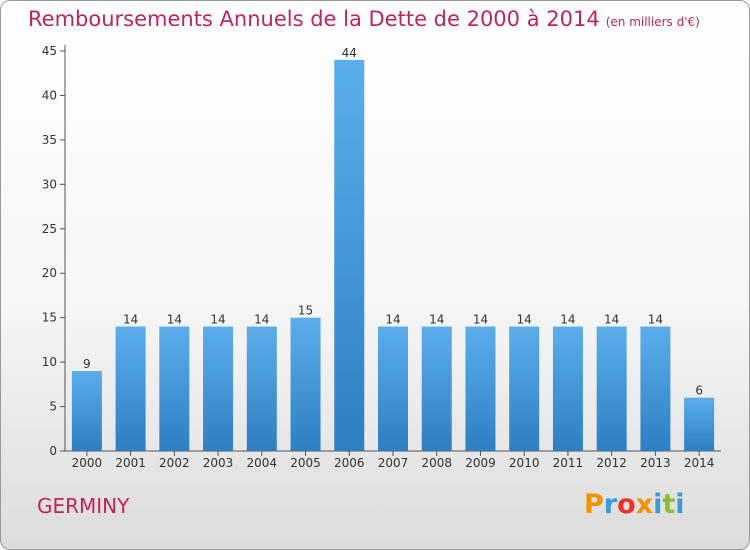 The height and width of the screenshot is (550, 750). I want to click on logo-letter: o, so click(626, 504).